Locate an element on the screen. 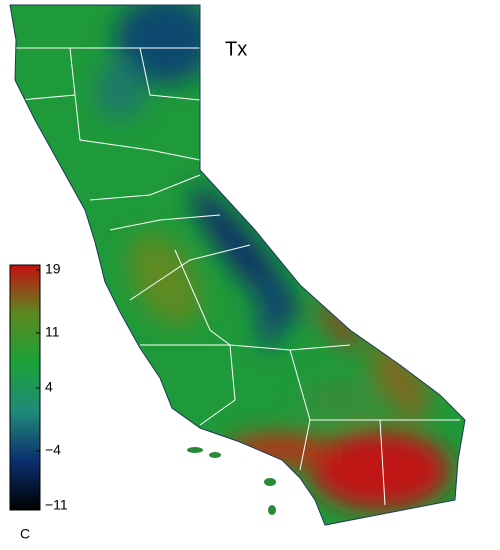 This screenshot has height=550, width=500. colorbar-tick-label: 11 is located at coordinates (52, 332).